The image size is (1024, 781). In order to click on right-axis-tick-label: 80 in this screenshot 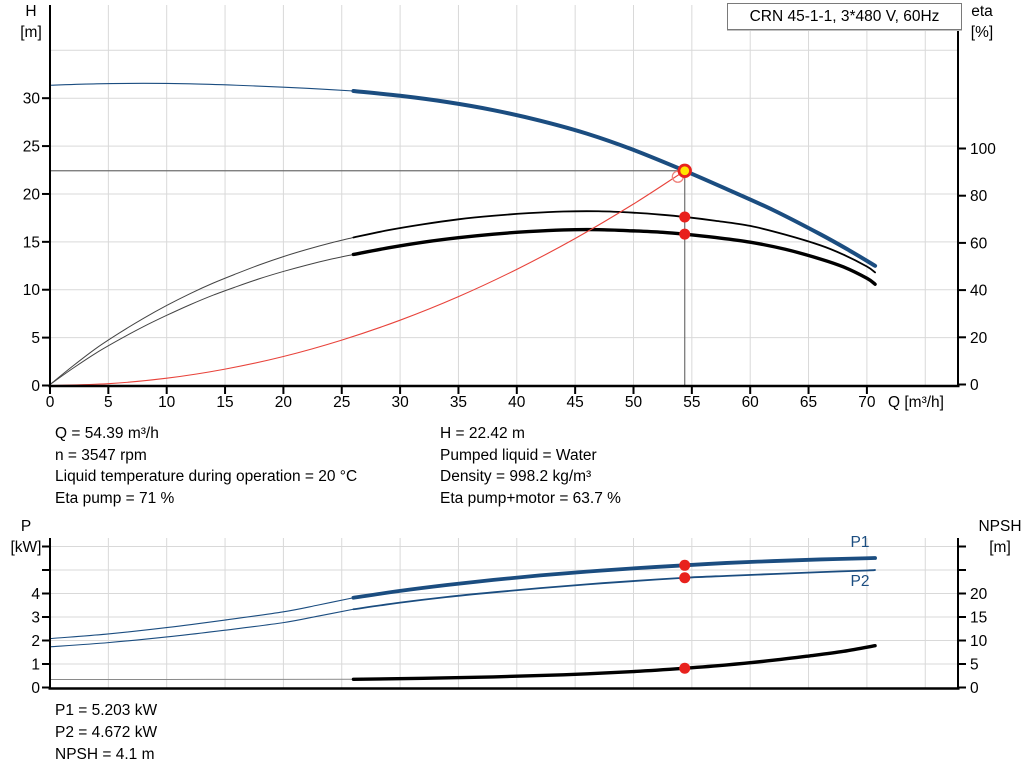, I will do `click(979, 196)`.